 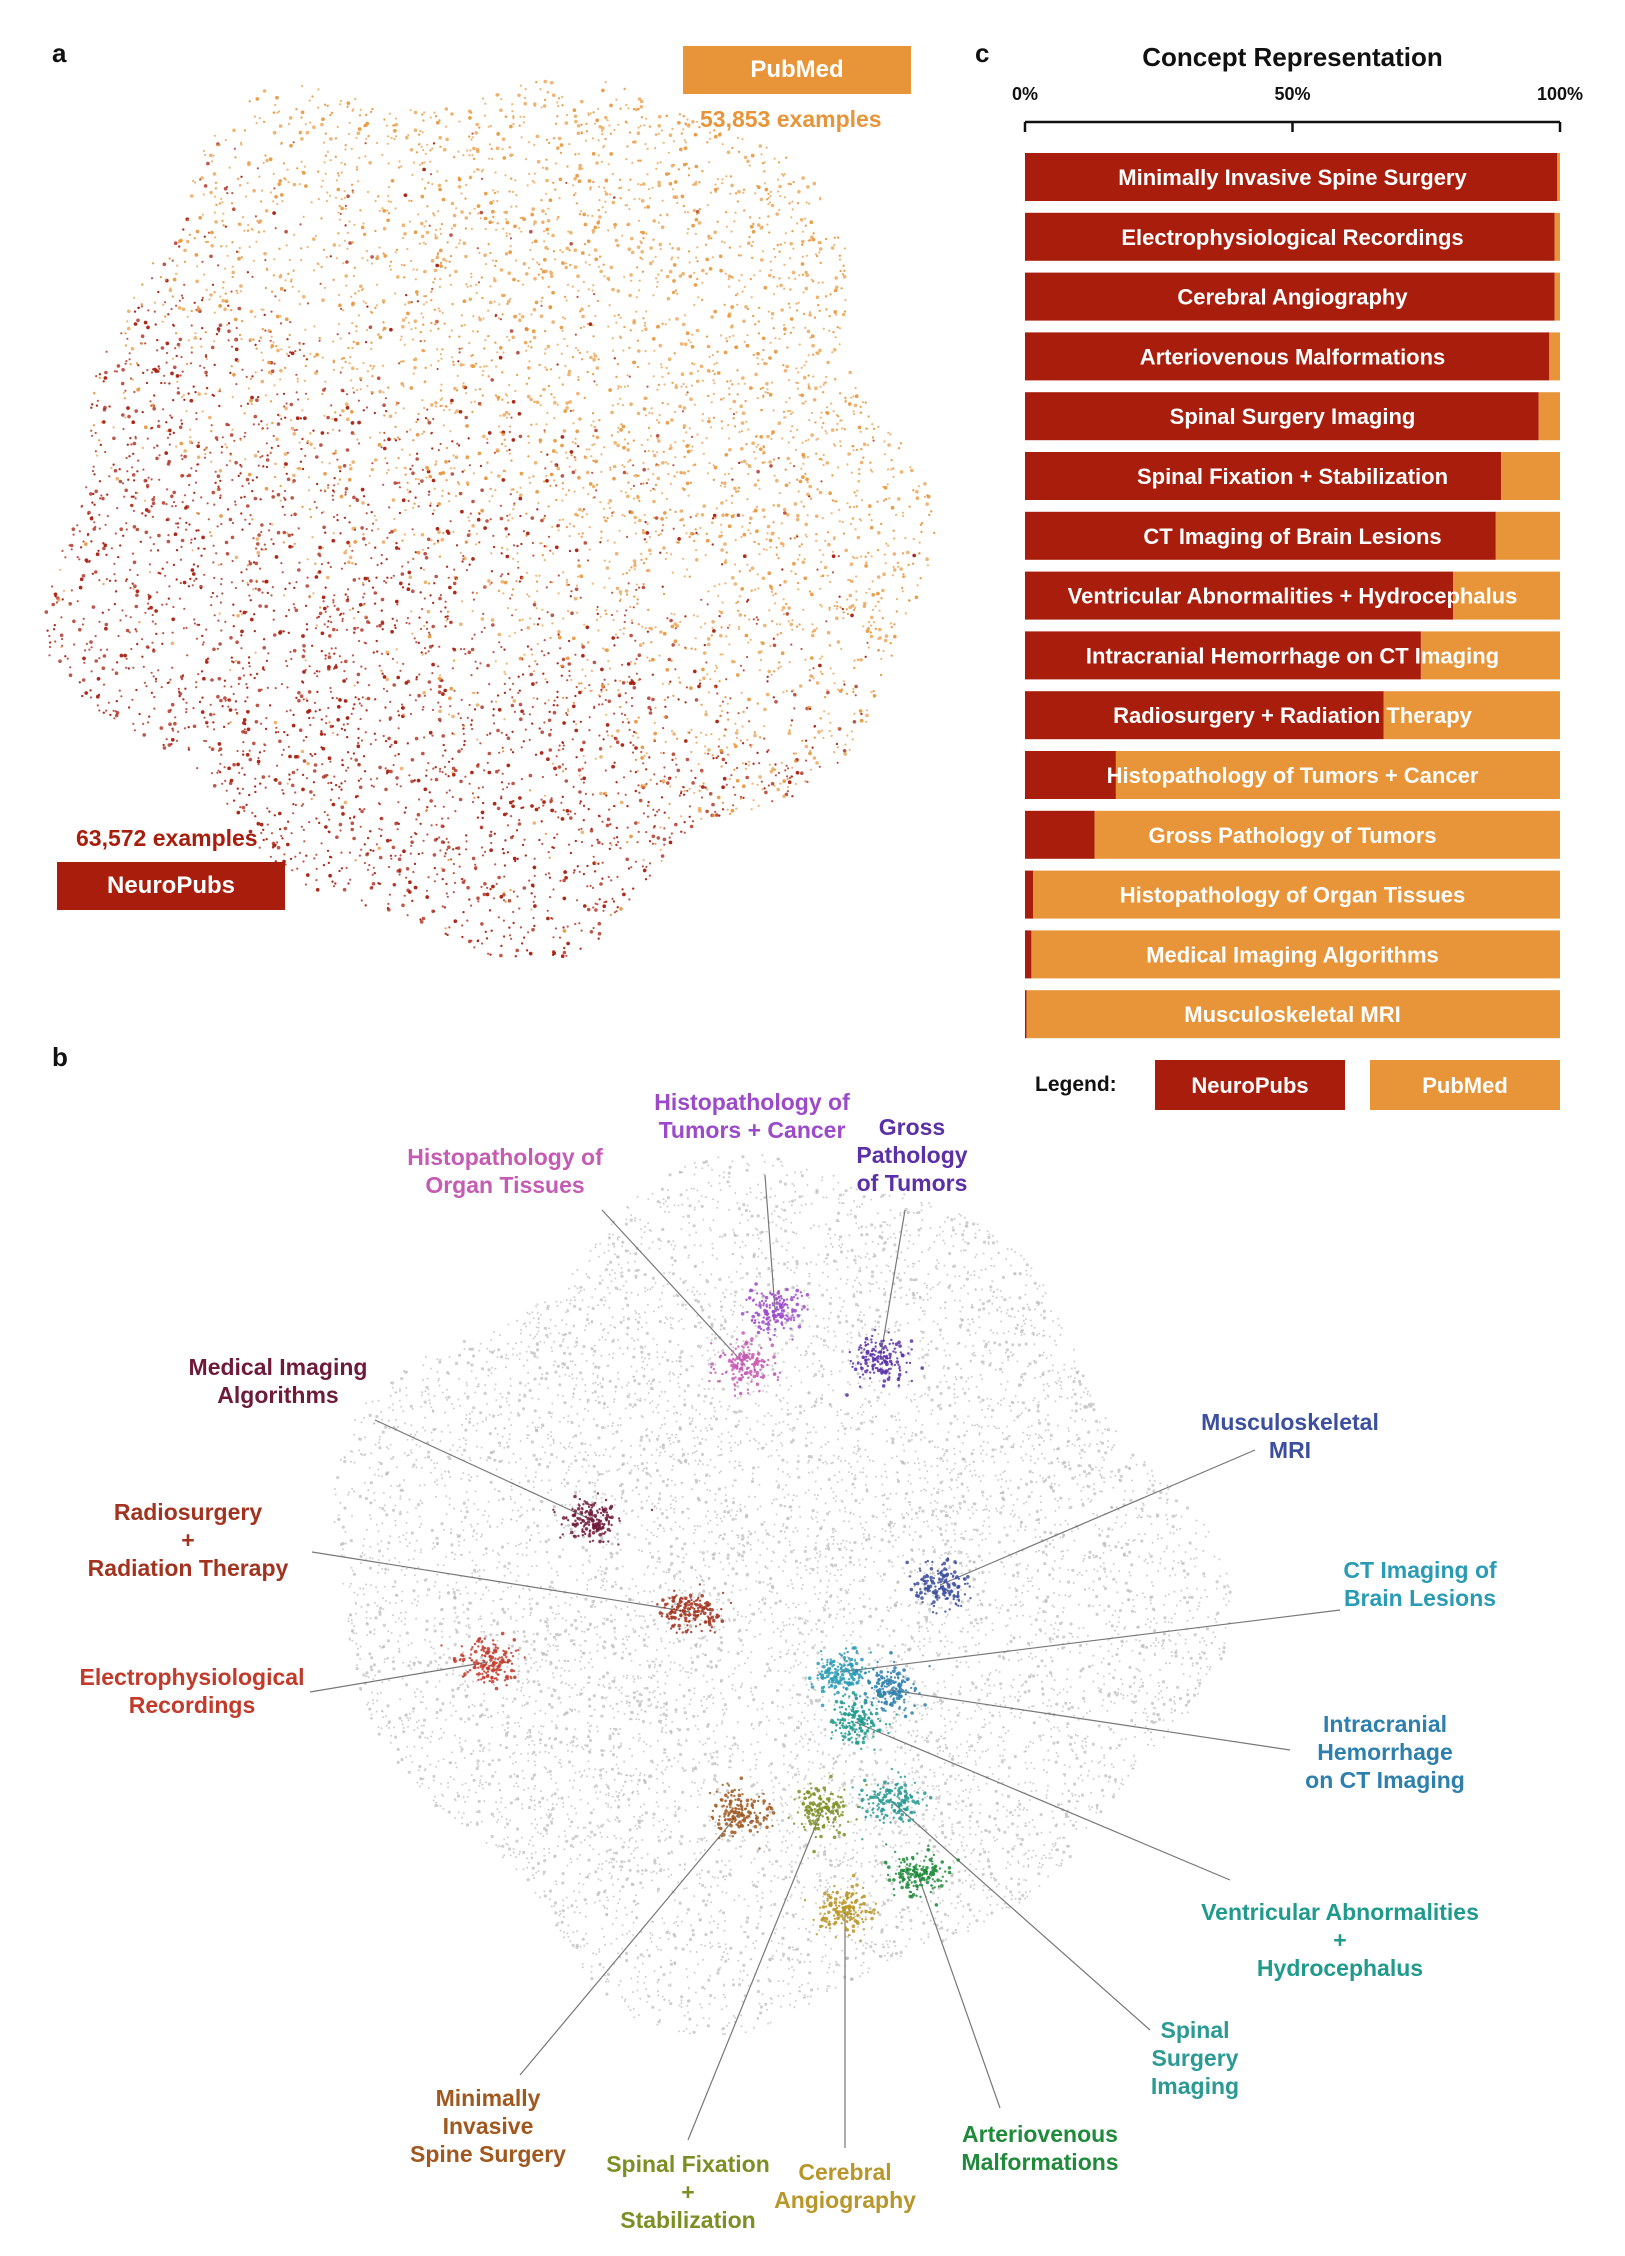 What do you see at coordinates (1292, 57) in the screenshot?
I see `chart-title: Concept Representation` at bounding box center [1292, 57].